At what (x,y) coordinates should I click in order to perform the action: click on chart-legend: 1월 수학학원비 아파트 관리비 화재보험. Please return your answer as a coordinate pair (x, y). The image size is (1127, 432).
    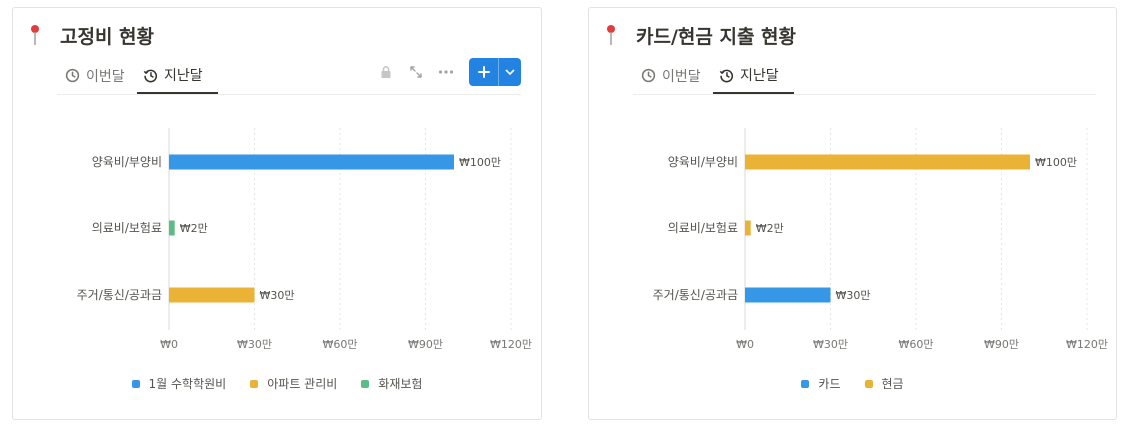
    Looking at the image, I should click on (277, 383).